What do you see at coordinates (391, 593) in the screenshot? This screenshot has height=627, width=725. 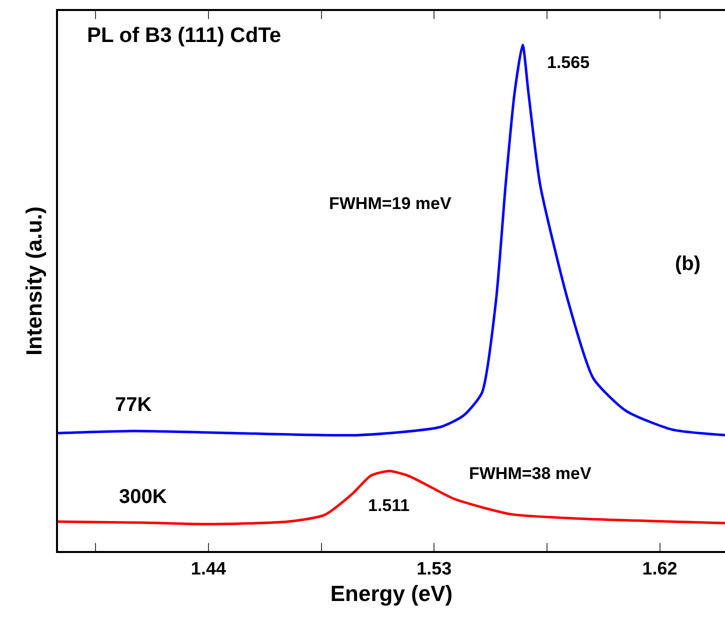 I see `x-axis-title: Energy (eV)` at bounding box center [391, 593].